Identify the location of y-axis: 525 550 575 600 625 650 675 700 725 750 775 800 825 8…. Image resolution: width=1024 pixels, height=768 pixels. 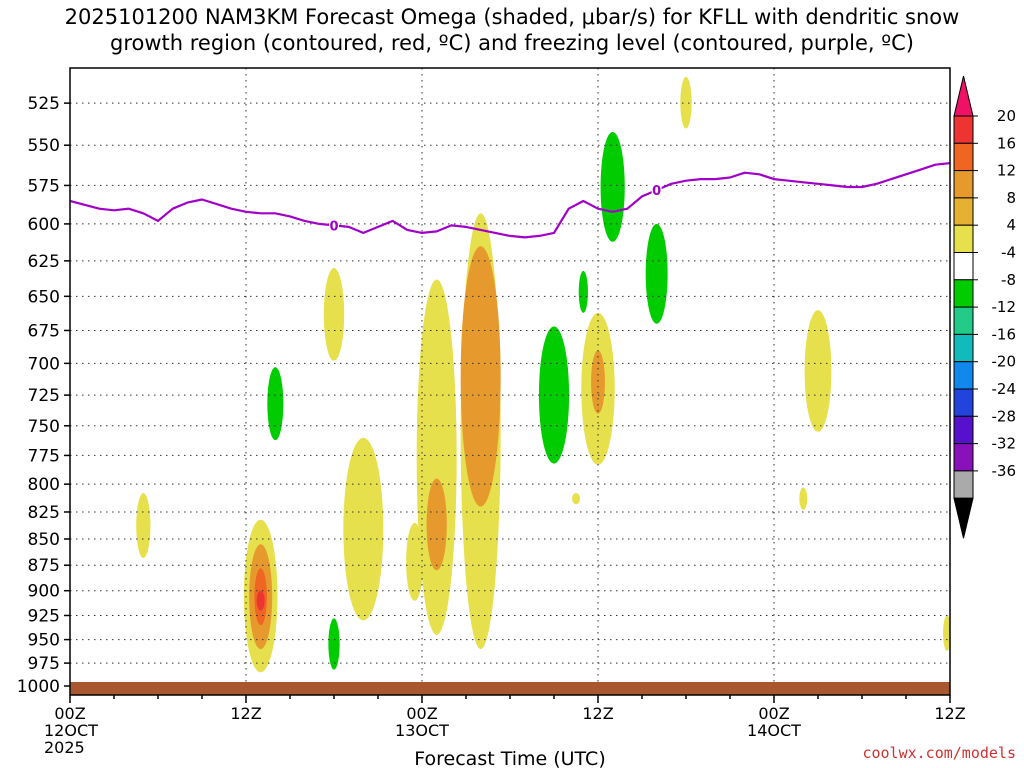
(43, 395).